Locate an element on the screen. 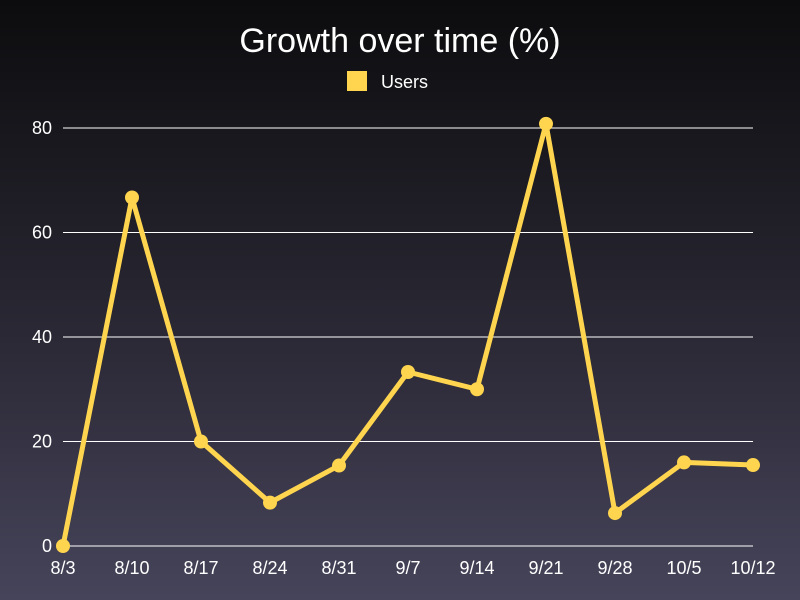  x-tick-label: 8/17 is located at coordinates (200, 568).